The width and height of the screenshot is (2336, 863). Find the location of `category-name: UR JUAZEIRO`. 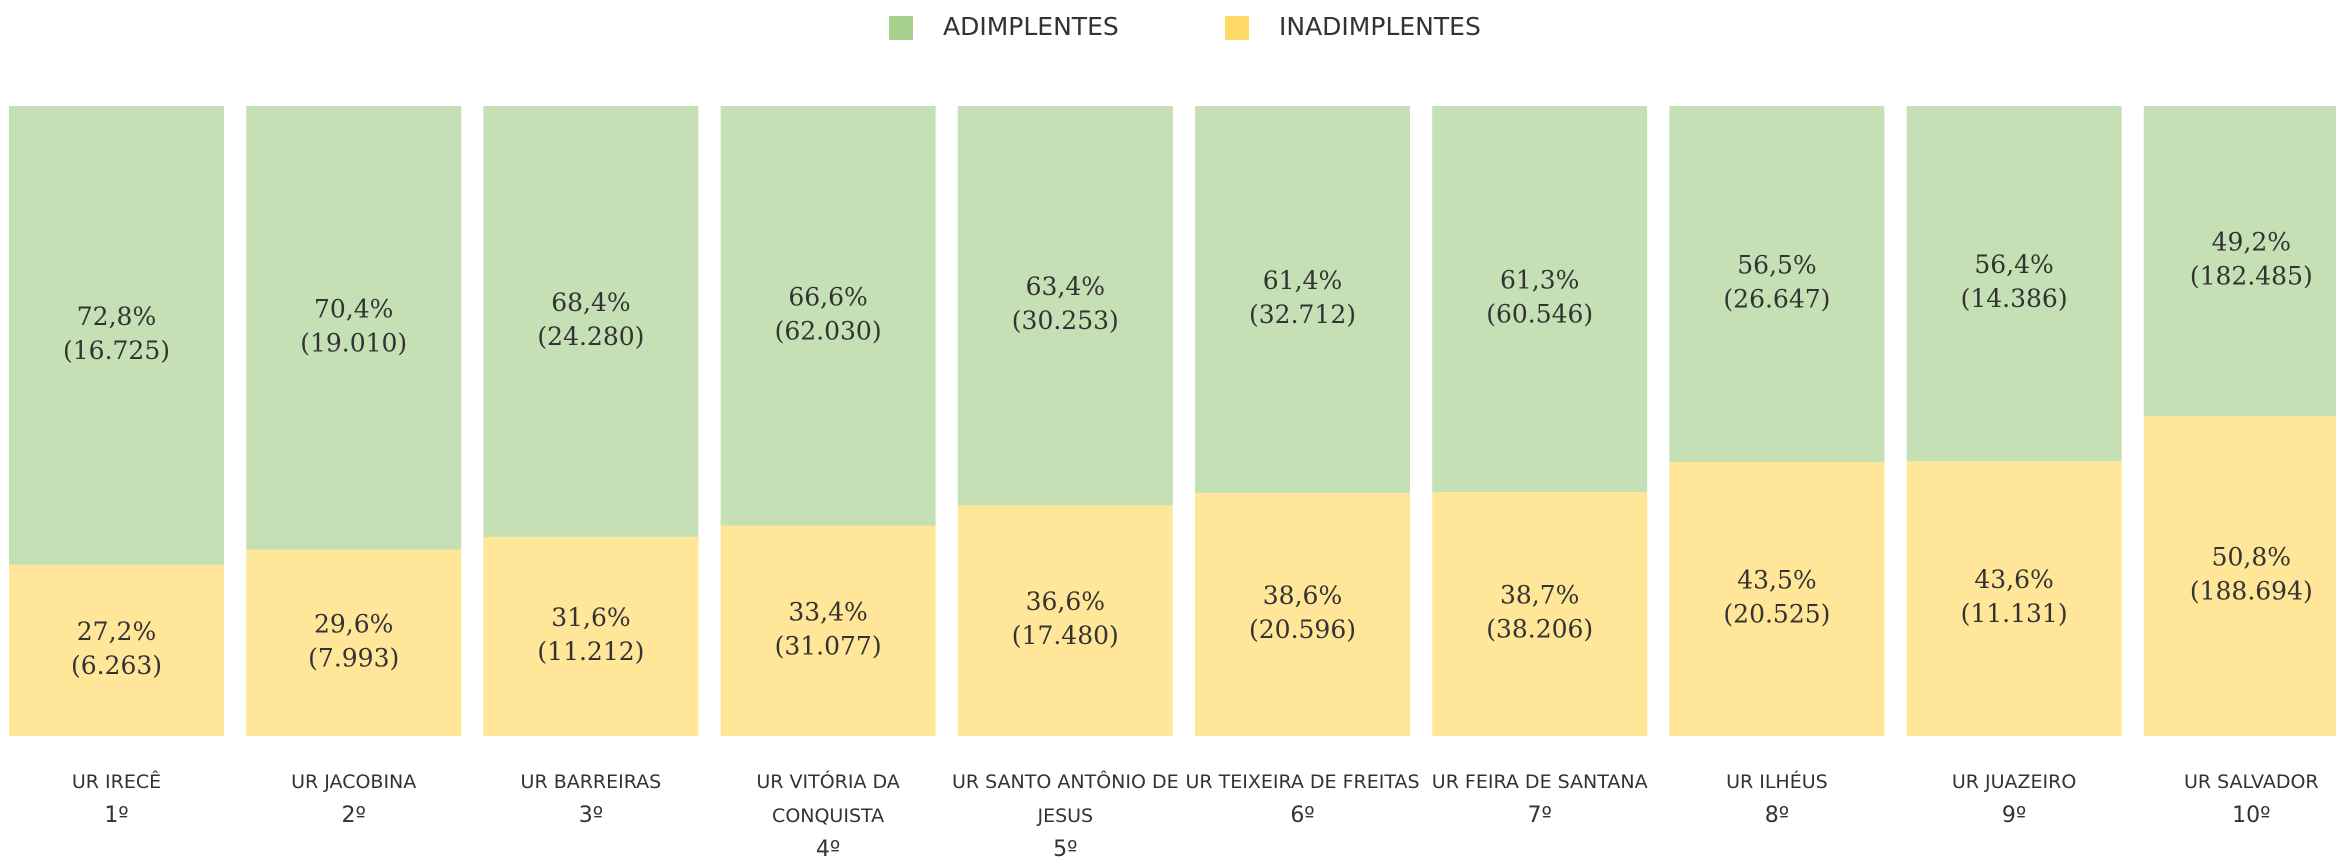

category-name: UR JUAZEIRO is located at coordinates (2014, 782).